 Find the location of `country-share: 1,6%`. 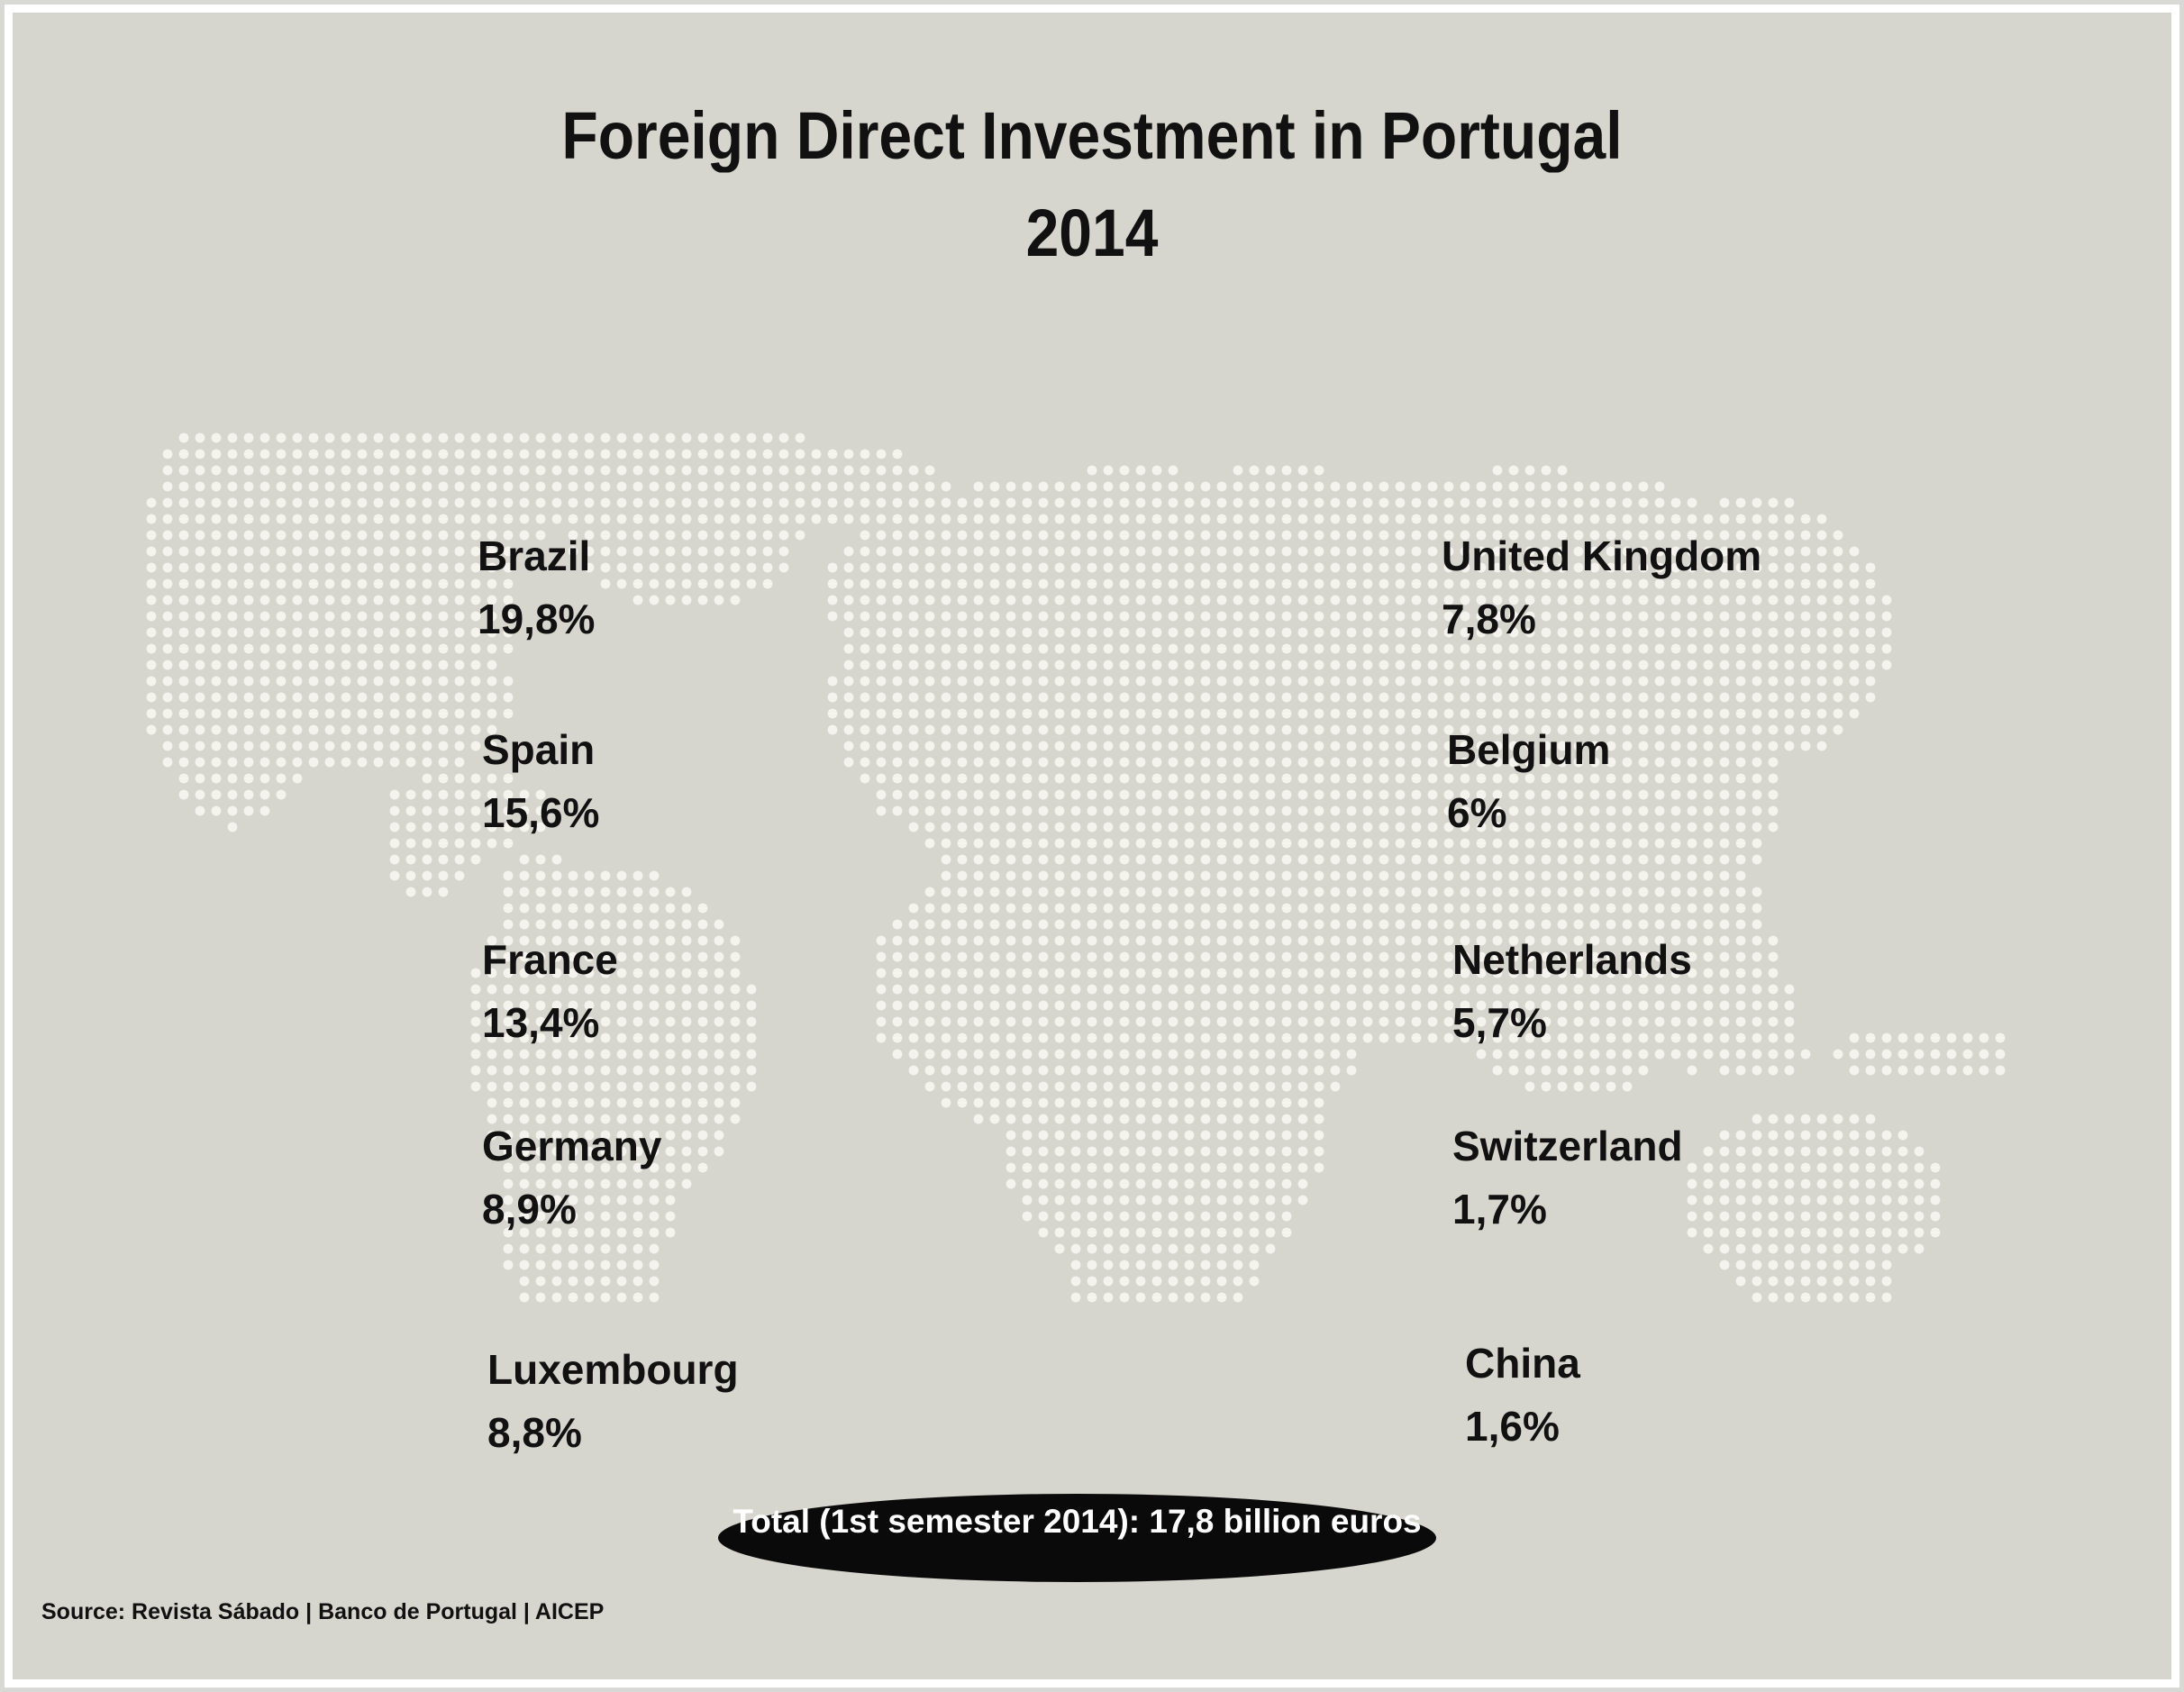

country-share: 1,6% is located at coordinates (1513, 1426).